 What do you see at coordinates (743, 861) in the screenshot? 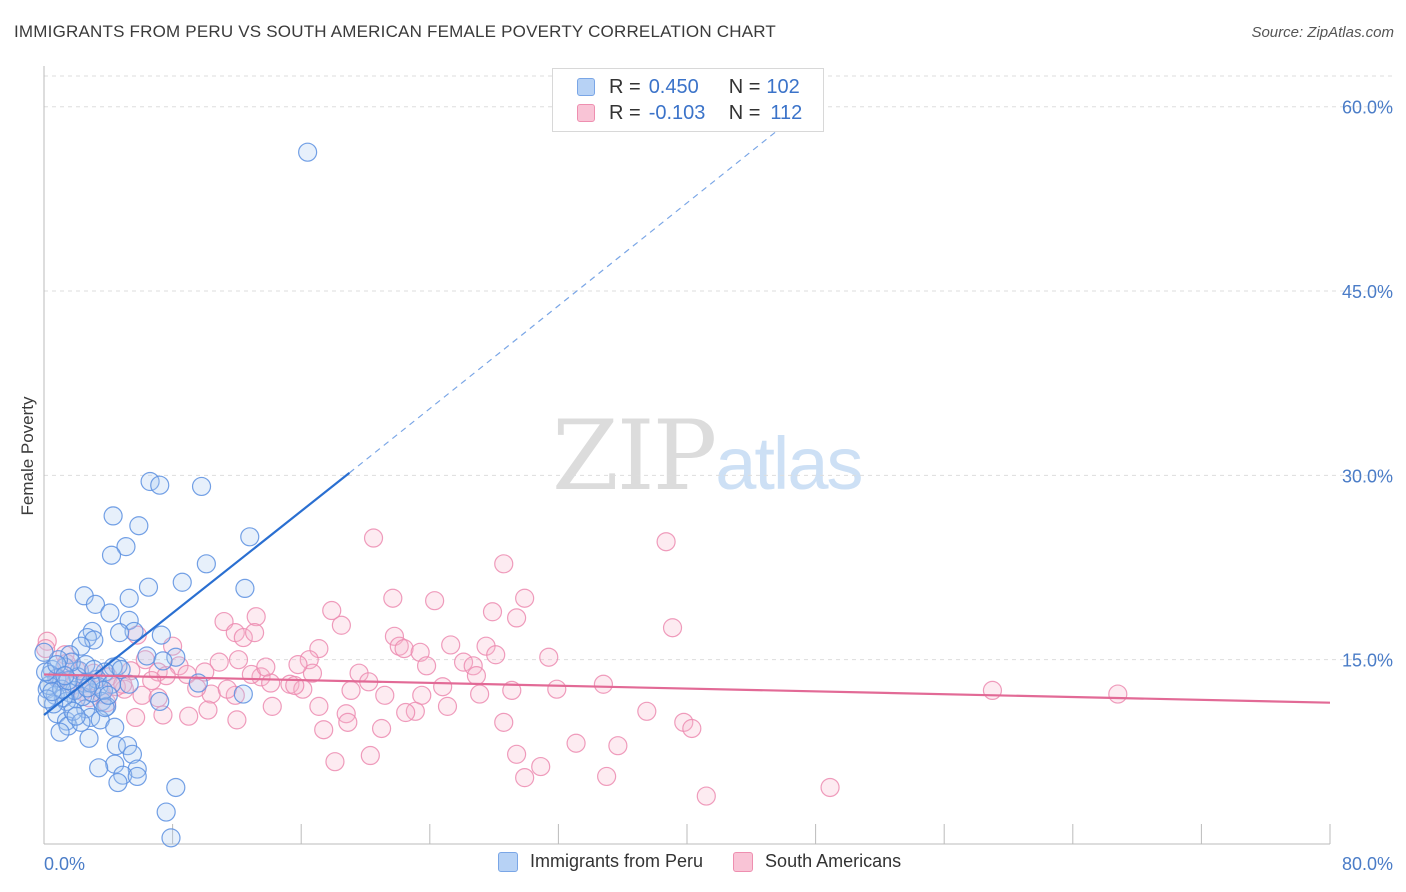
I see `series-swatch-pink` at bounding box center [743, 861].